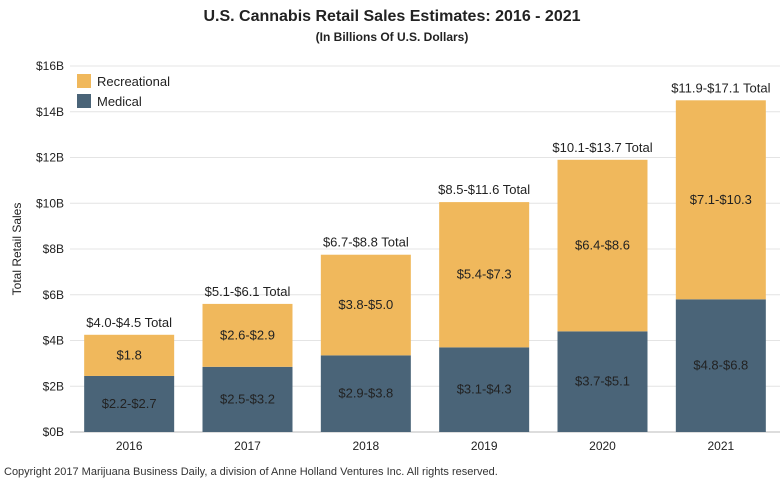 The width and height of the screenshot is (784, 484). I want to click on bar-value-label: $3.1-$4.3, so click(484, 389).